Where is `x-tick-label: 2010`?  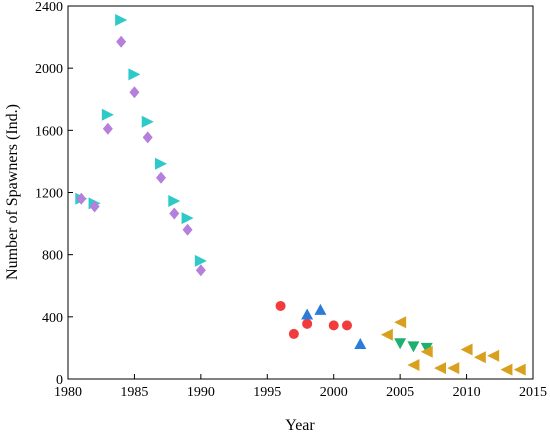 x-tick-label: 2010 is located at coordinates (467, 392).